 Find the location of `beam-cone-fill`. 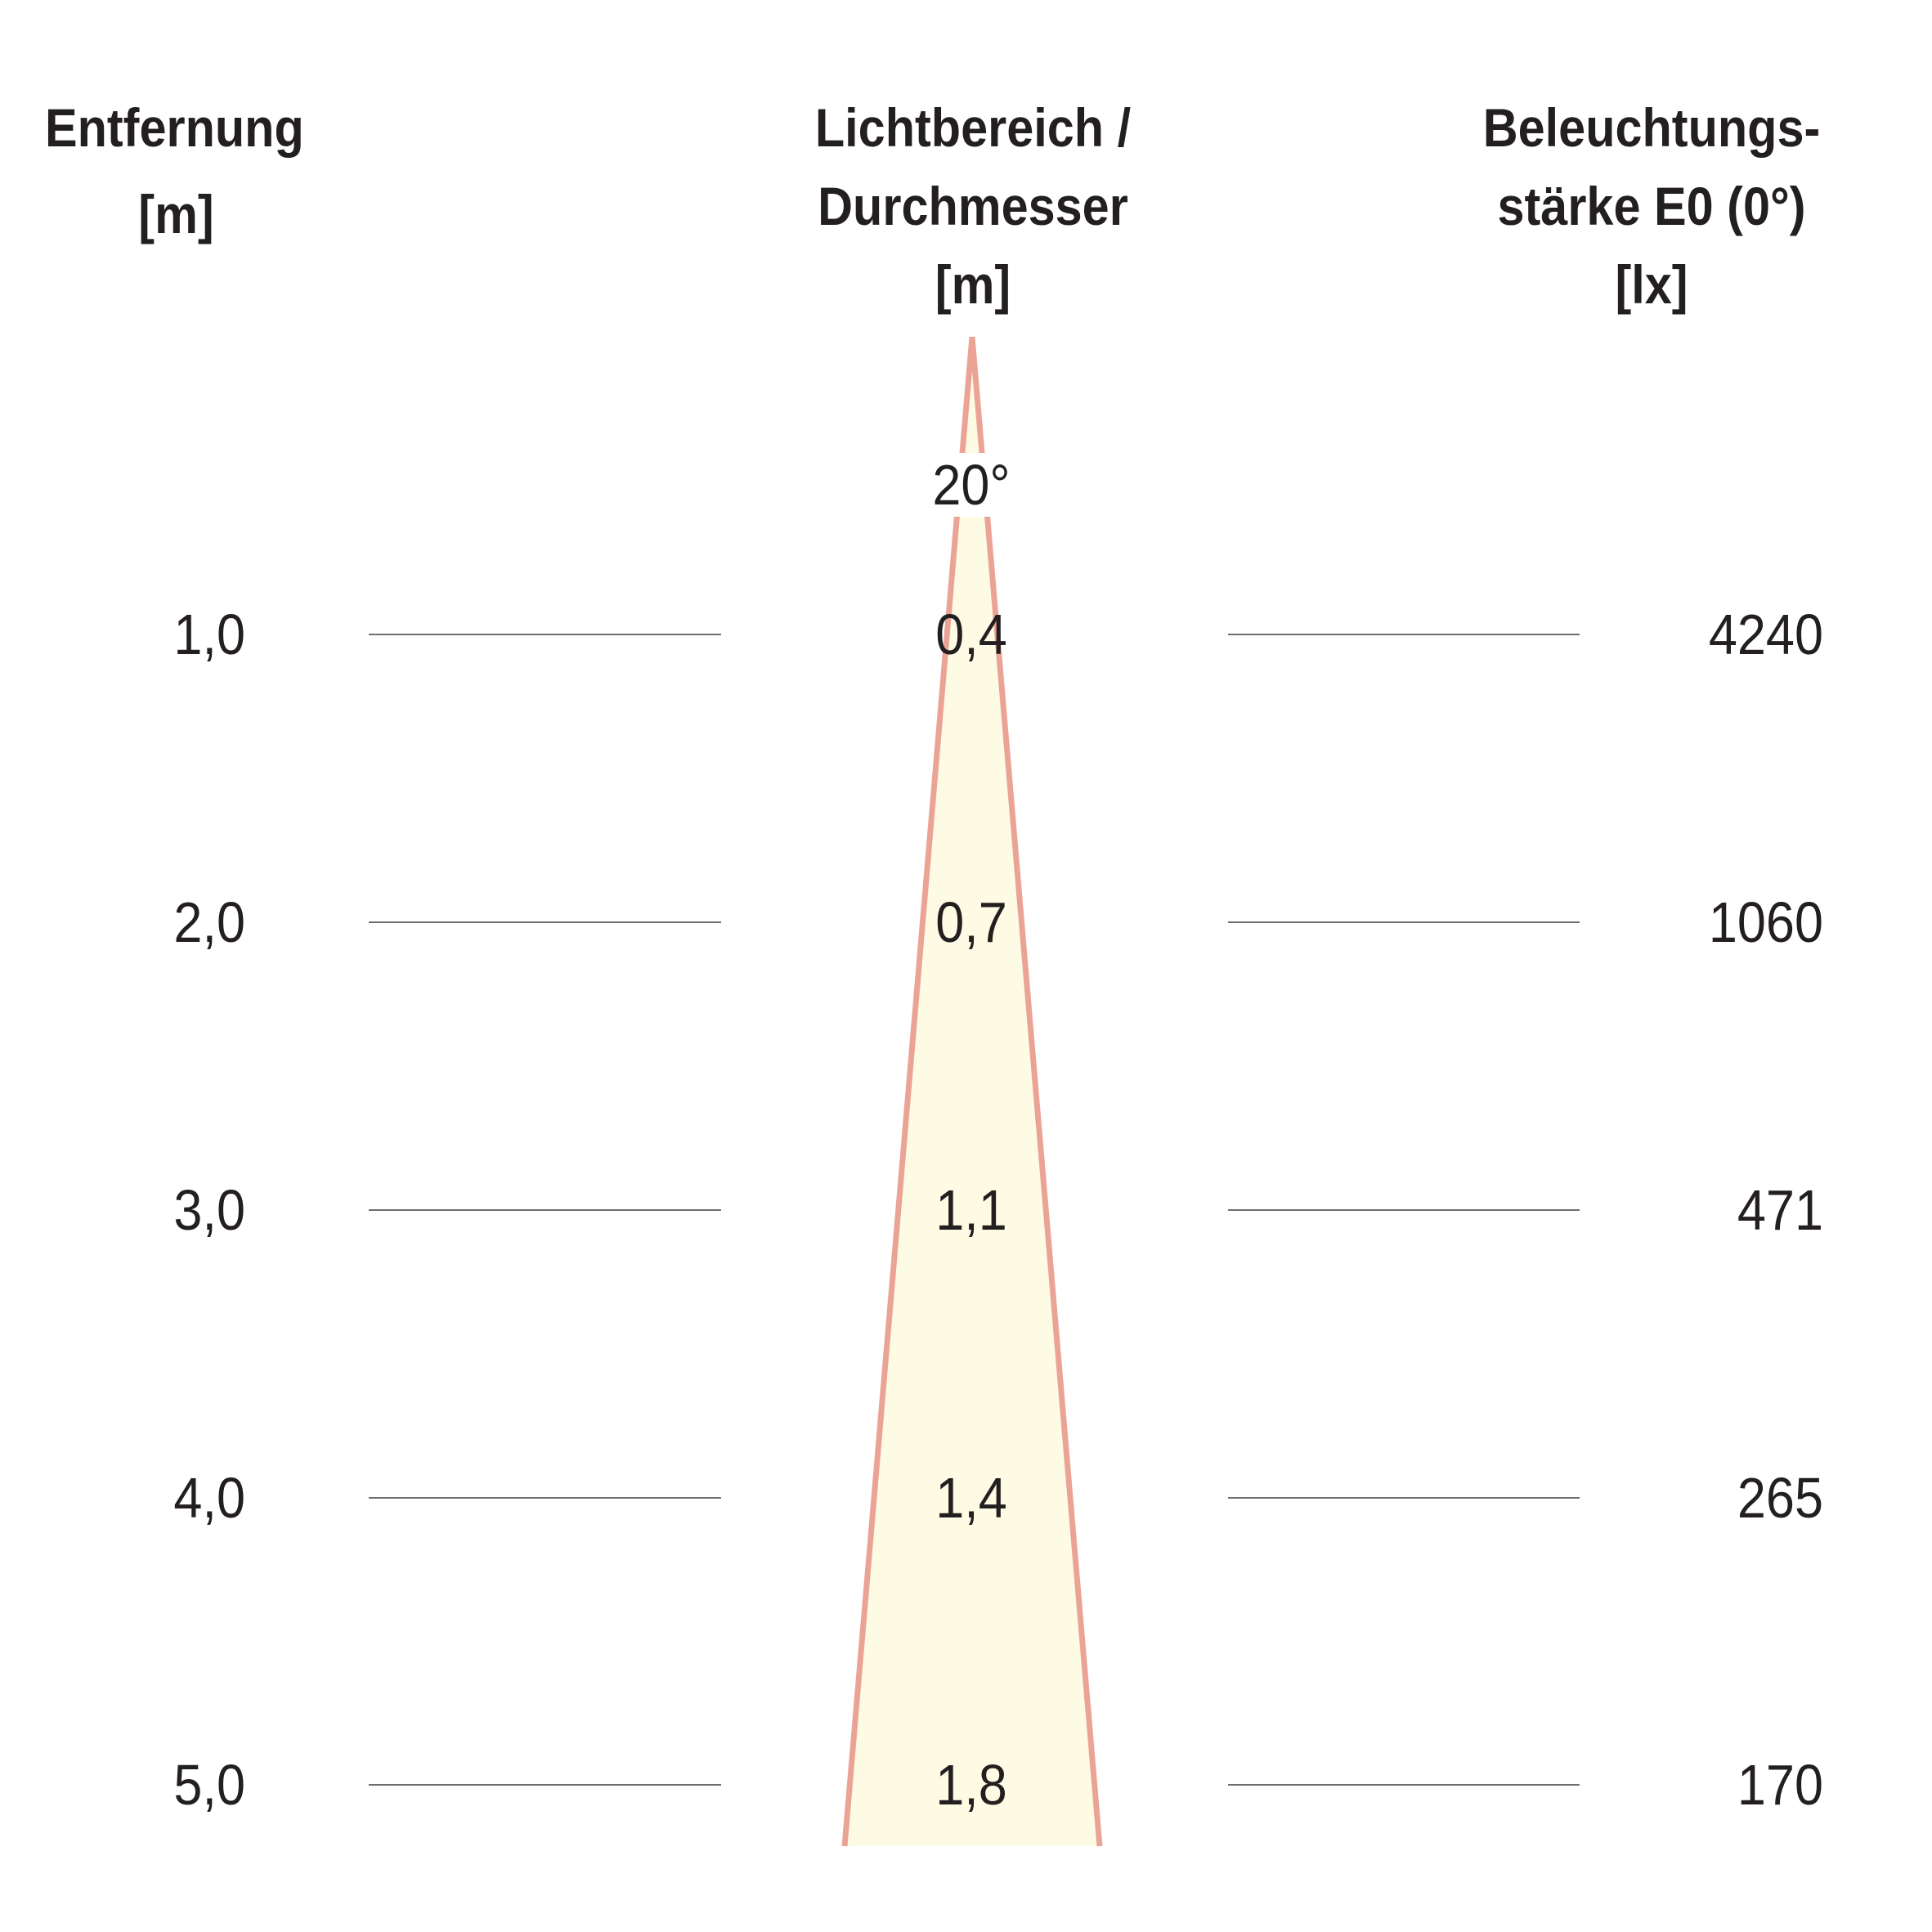

beam-cone-fill is located at coordinates (972, 1094).